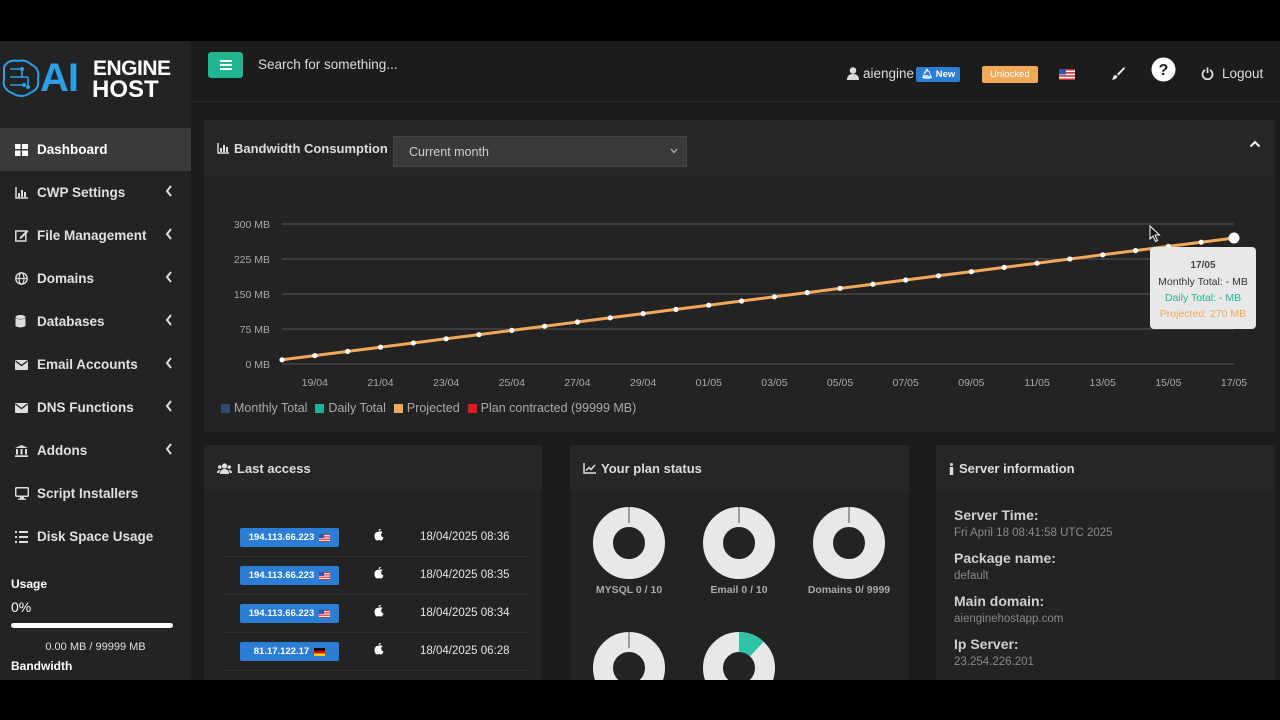 Image resolution: width=1280 pixels, height=720 pixels. Describe the element at coordinates (59, 78) in the screenshot. I see `logo-ai-text: AI` at that location.